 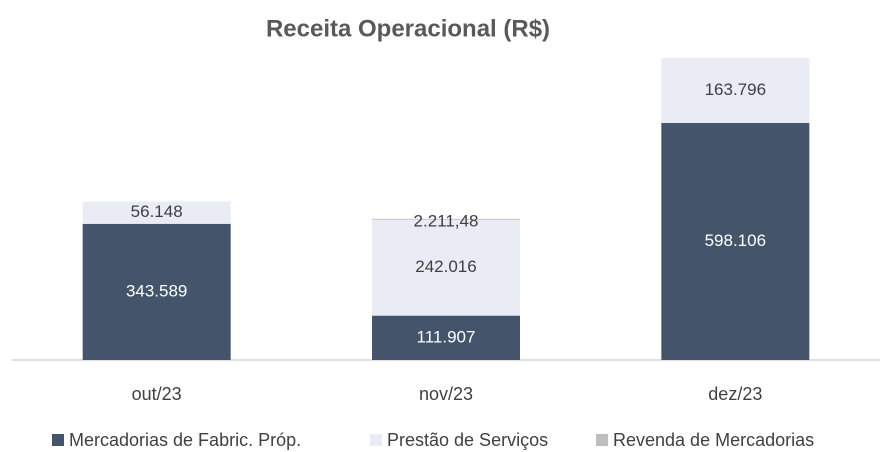 I want to click on data-label: 163.796, so click(x=735, y=89).